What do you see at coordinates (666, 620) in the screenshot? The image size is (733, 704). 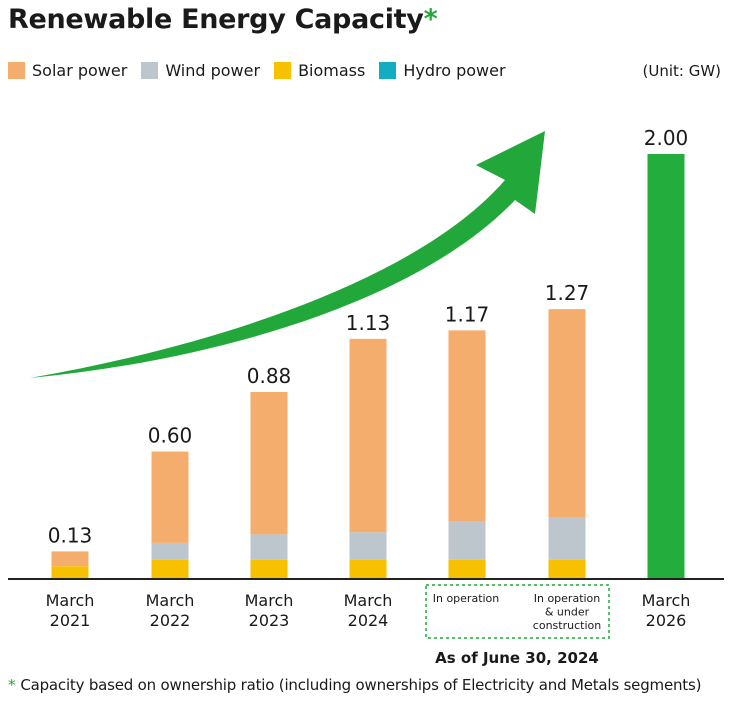 I see `x-tick-label-6-1: 2026` at bounding box center [666, 620].